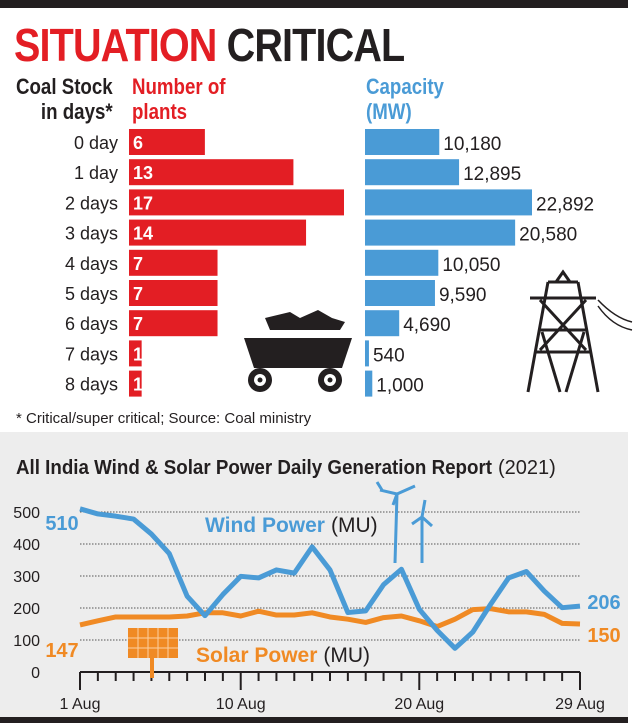 Image resolution: width=635 pixels, height=728 pixels. What do you see at coordinates (419, 704) in the screenshot?
I see `x-tick-label: 20 Aug` at bounding box center [419, 704].